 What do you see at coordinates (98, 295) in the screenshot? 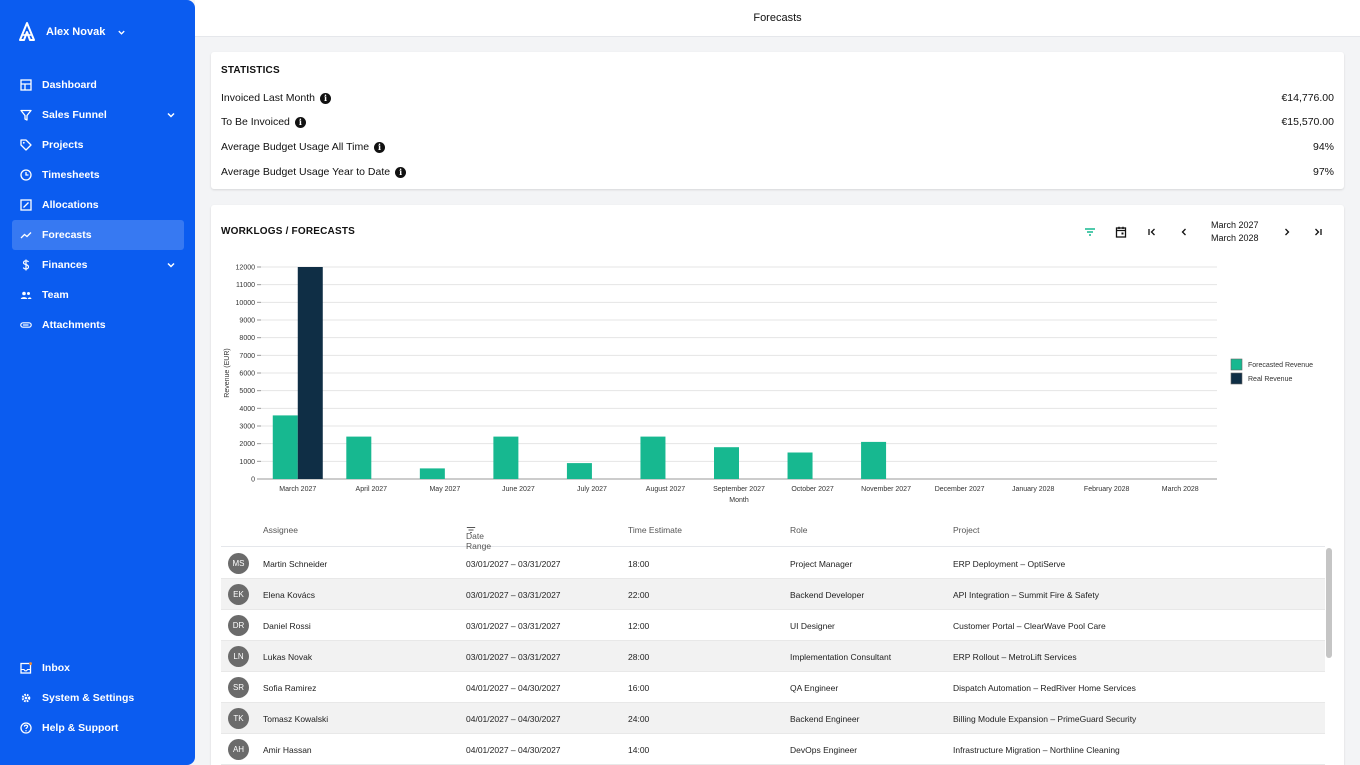
I see `nav-item-team: Team` at bounding box center [98, 295].